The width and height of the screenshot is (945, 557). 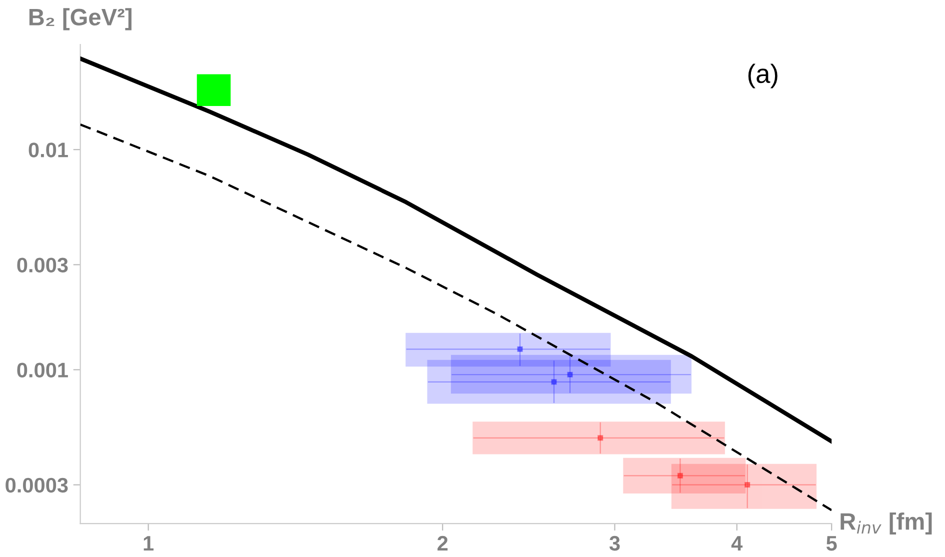 I want to click on x-axis-title: R$_{inv}$ [fm], so click(x=886, y=523).